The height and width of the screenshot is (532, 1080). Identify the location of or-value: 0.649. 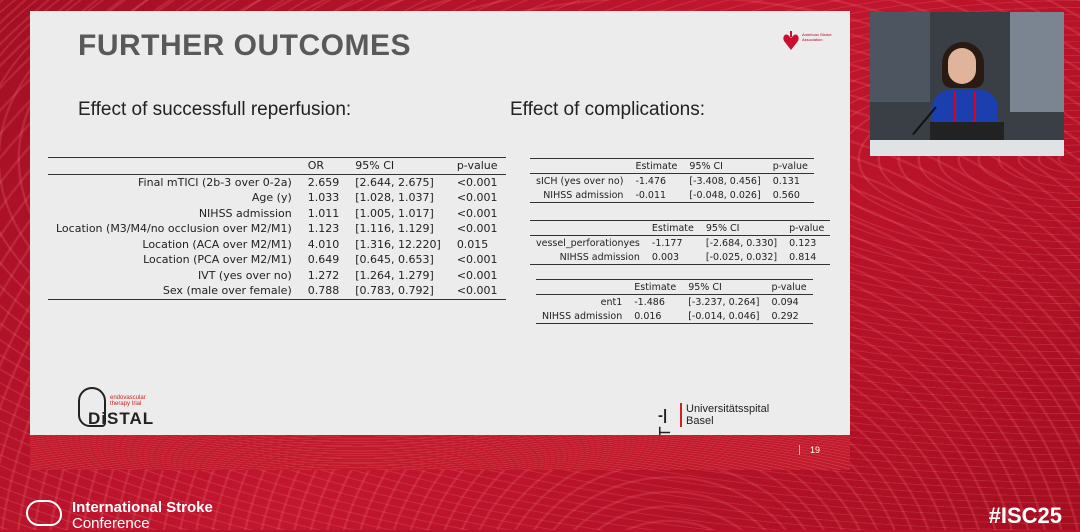
(323, 260).